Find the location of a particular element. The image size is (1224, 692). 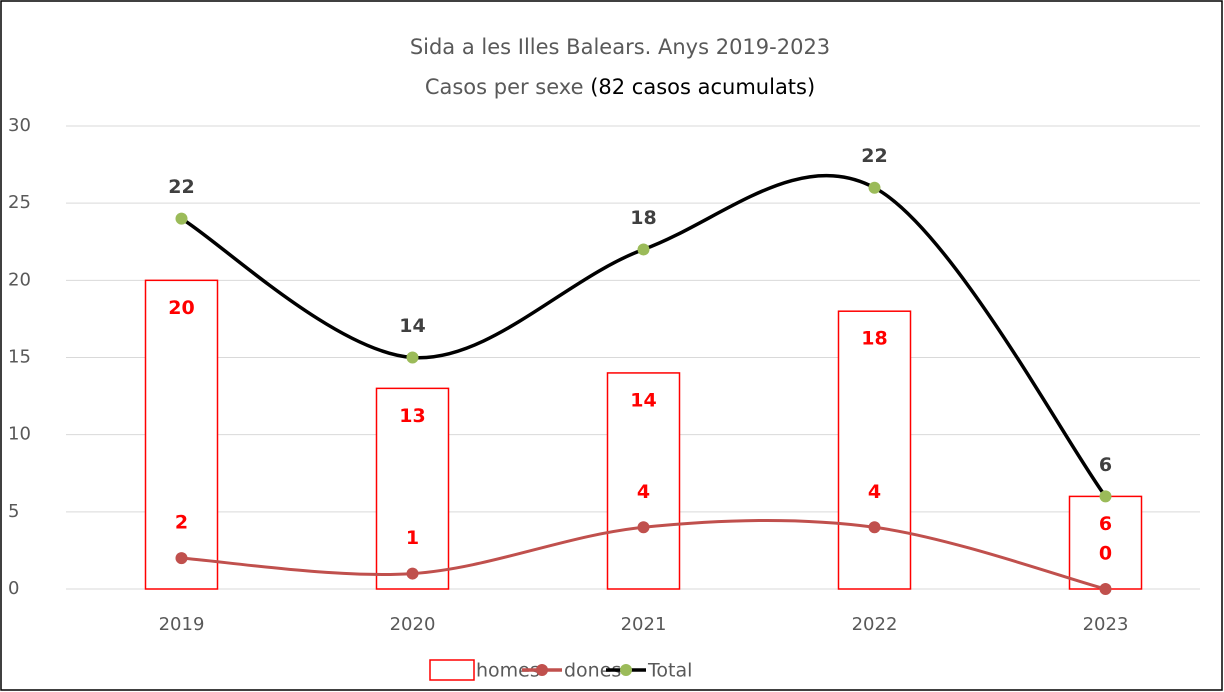

subtitle: Casos per sexe is located at coordinates (504, 87).